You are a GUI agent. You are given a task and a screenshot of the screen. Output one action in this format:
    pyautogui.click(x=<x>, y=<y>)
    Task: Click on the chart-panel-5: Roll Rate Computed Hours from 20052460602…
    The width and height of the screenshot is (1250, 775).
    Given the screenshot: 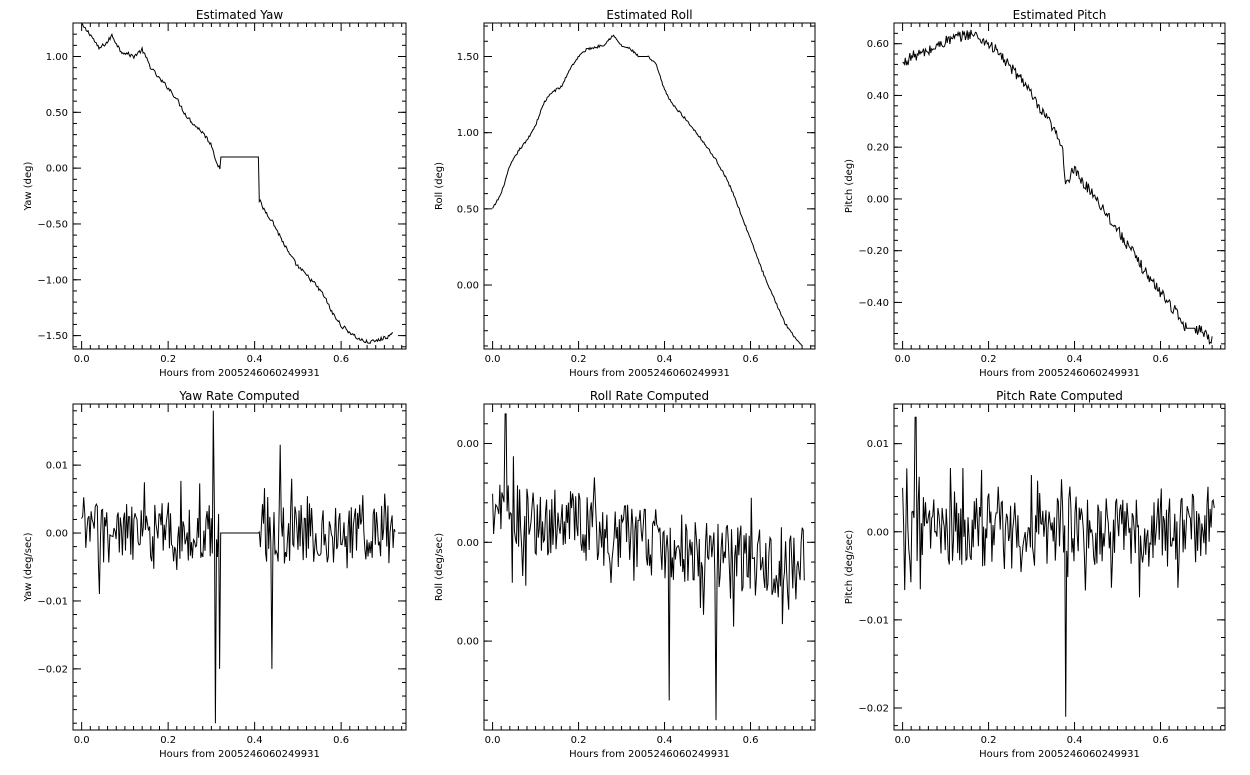 What is the action you would take?
    pyautogui.click(x=625, y=574)
    